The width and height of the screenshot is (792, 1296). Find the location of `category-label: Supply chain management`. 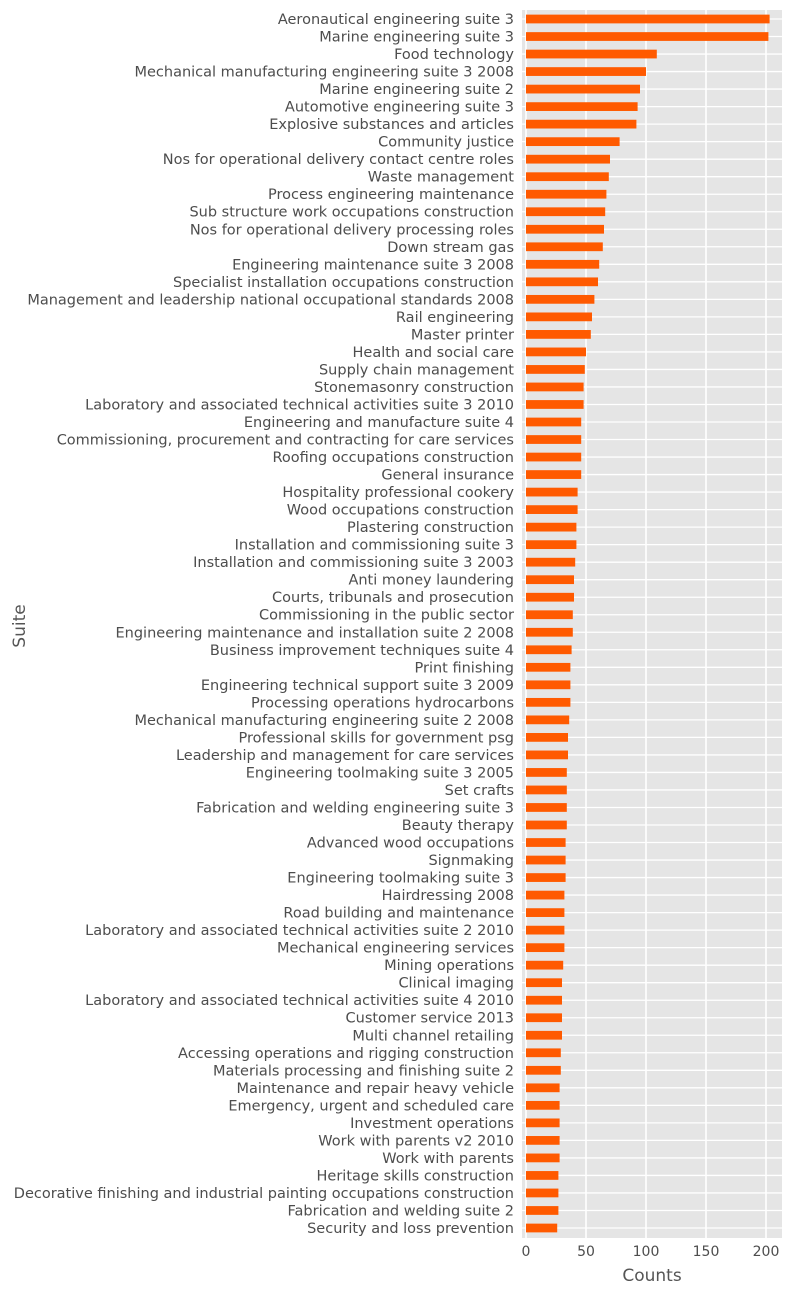

category-label: Supply chain management is located at coordinates (416, 370).